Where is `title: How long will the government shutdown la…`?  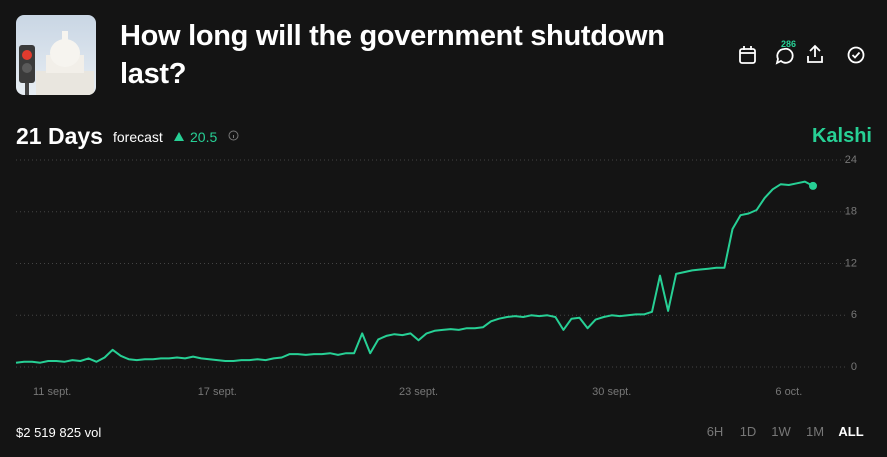 title: How long will the government shutdown la… is located at coordinates (392, 55).